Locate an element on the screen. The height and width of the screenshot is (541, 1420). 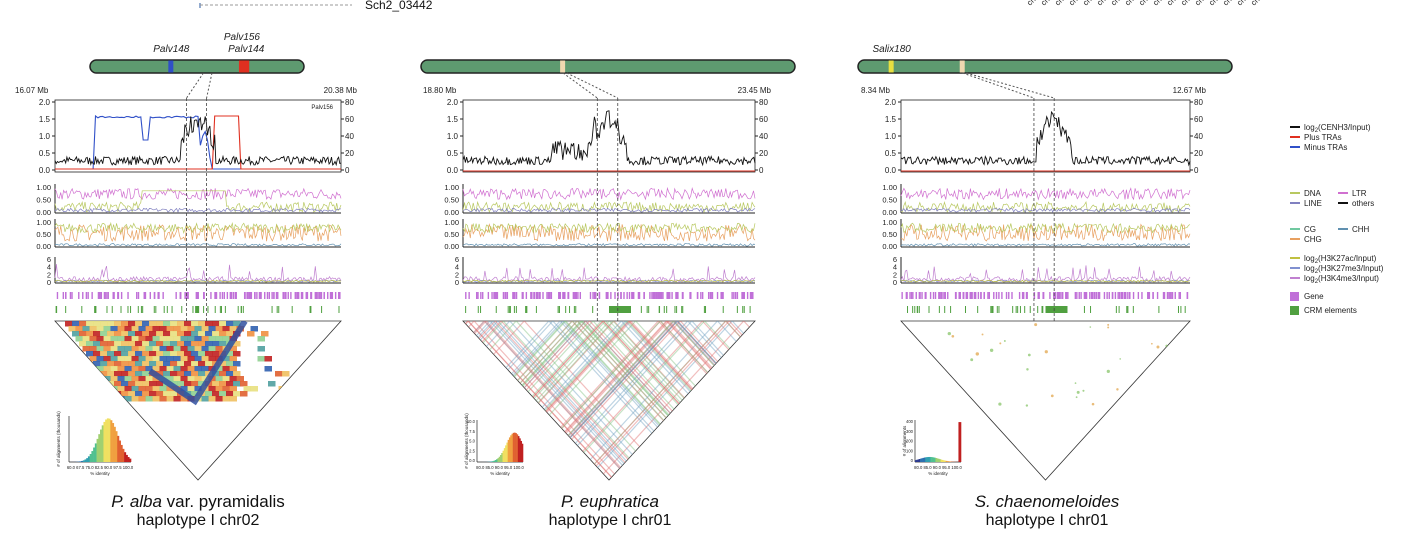
legend-label: log2(H3K27me3/Input) is located at coordinates (1344, 269).